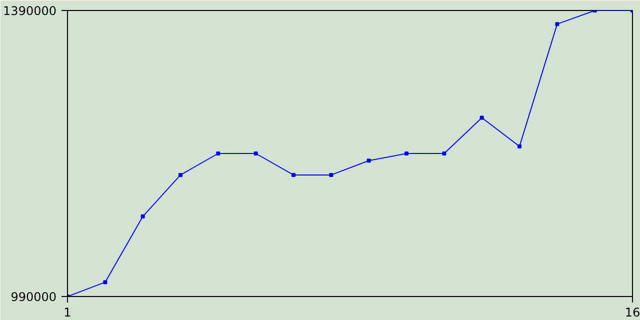  Describe the element at coordinates (30, 11) in the screenshot. I see `y-tick-label: 1390000` at that location.